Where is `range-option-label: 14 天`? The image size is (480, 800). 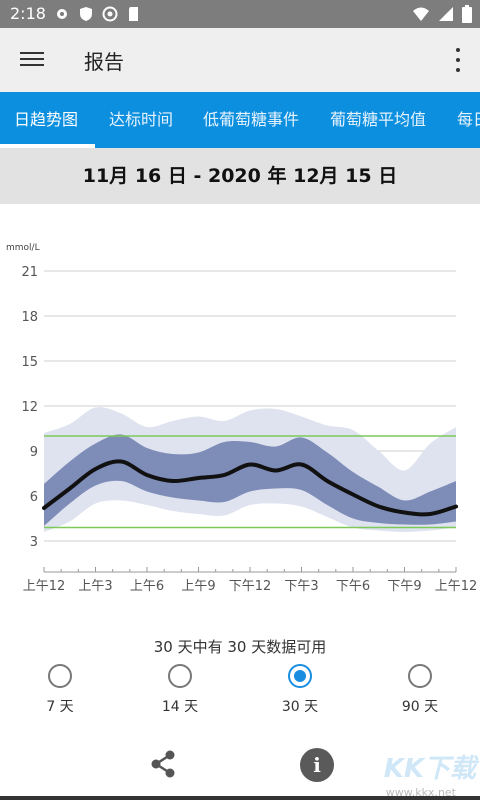 range-option-label: 14 天 is located at coordinates (180, 707).